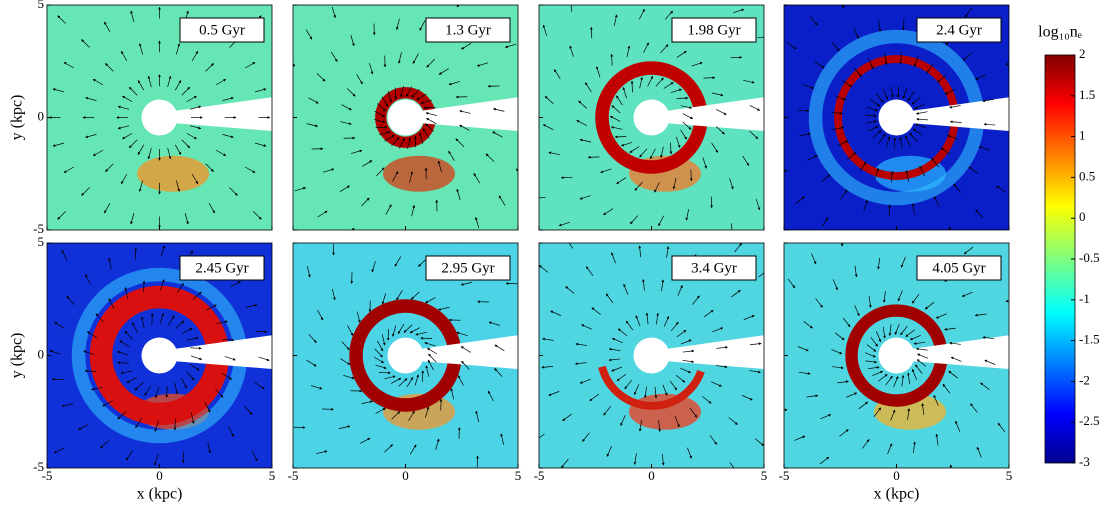 The height and width of the screenshot is (516, 1109). What do you see at coordinates (419, 173) in the screenshot?
I see `map-blob` at bounding box center [419, 173].